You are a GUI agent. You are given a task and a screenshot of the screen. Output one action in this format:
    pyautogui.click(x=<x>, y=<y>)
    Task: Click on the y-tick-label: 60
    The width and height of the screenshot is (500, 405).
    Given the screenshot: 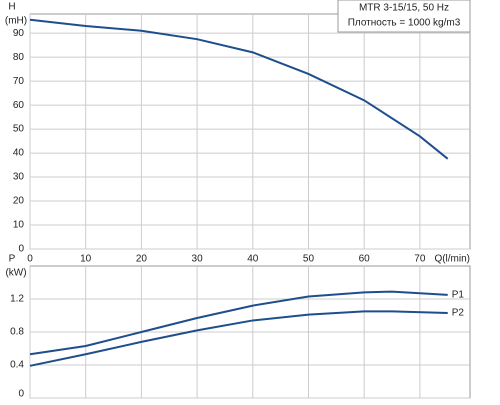 What is the action you would take?
    pyautogui.click(x=19, y=105)
    